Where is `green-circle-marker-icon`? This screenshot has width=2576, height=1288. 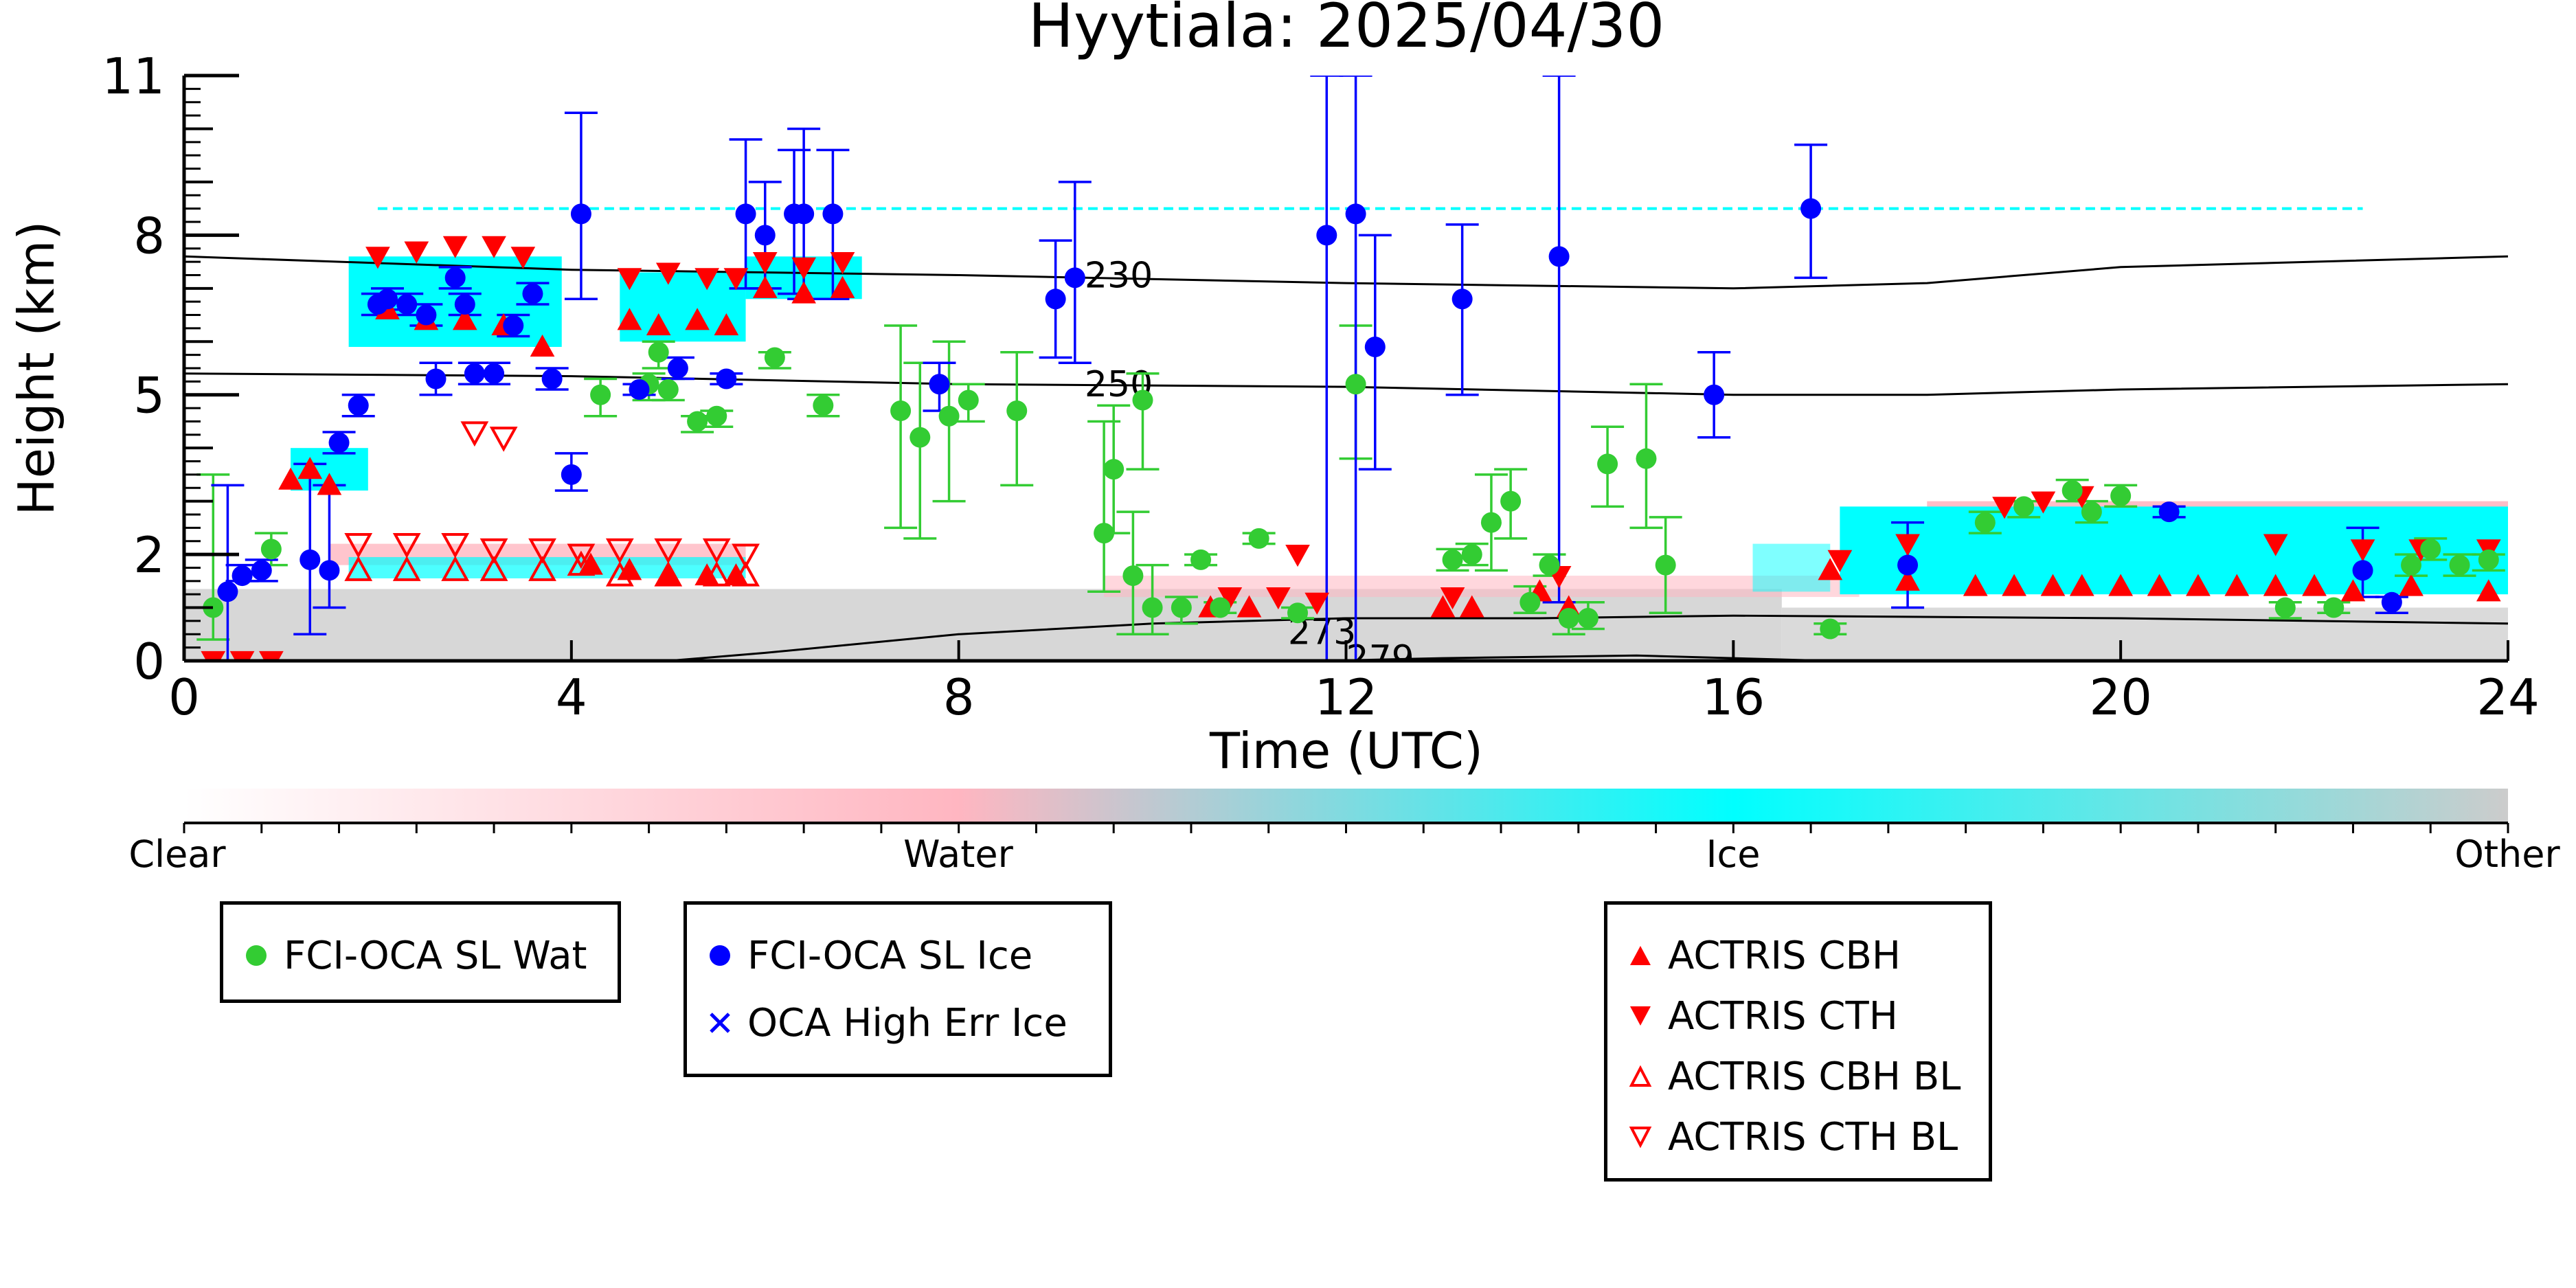 green-circle-marker-icon is located at coordinates (256, 955).